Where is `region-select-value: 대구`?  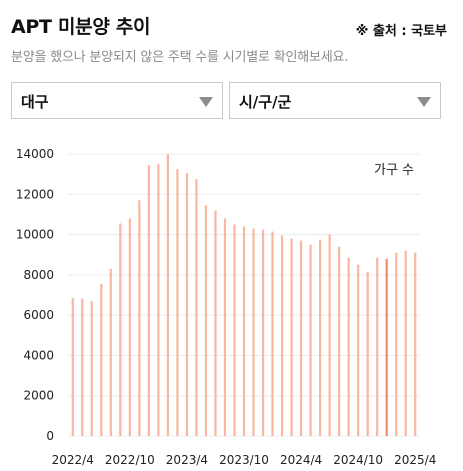
region-select-value: 대구 is located at coordinates (35, 102).